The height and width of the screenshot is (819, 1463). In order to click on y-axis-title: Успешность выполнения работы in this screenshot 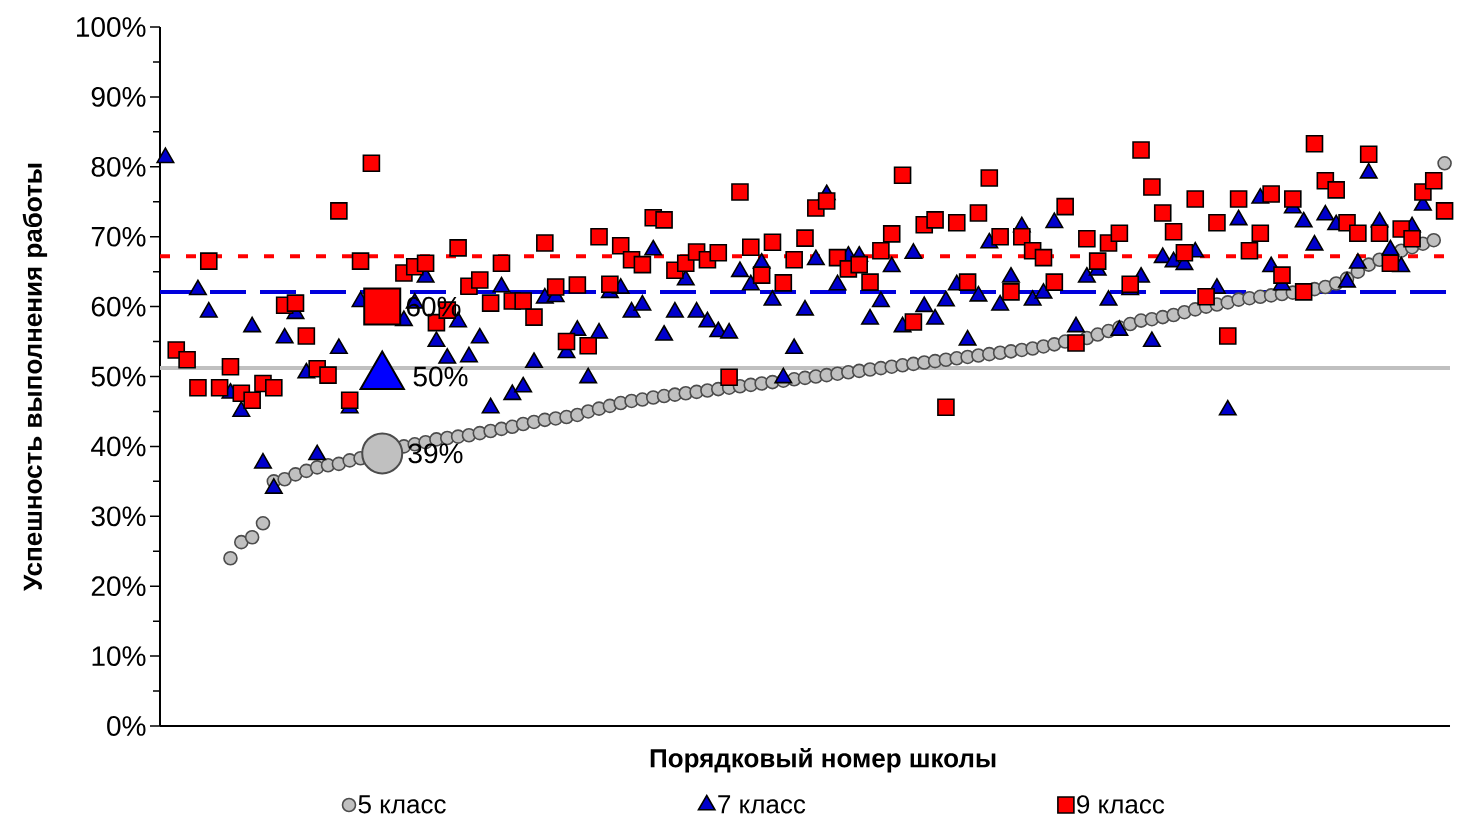, I will do `click(35, 377)`.